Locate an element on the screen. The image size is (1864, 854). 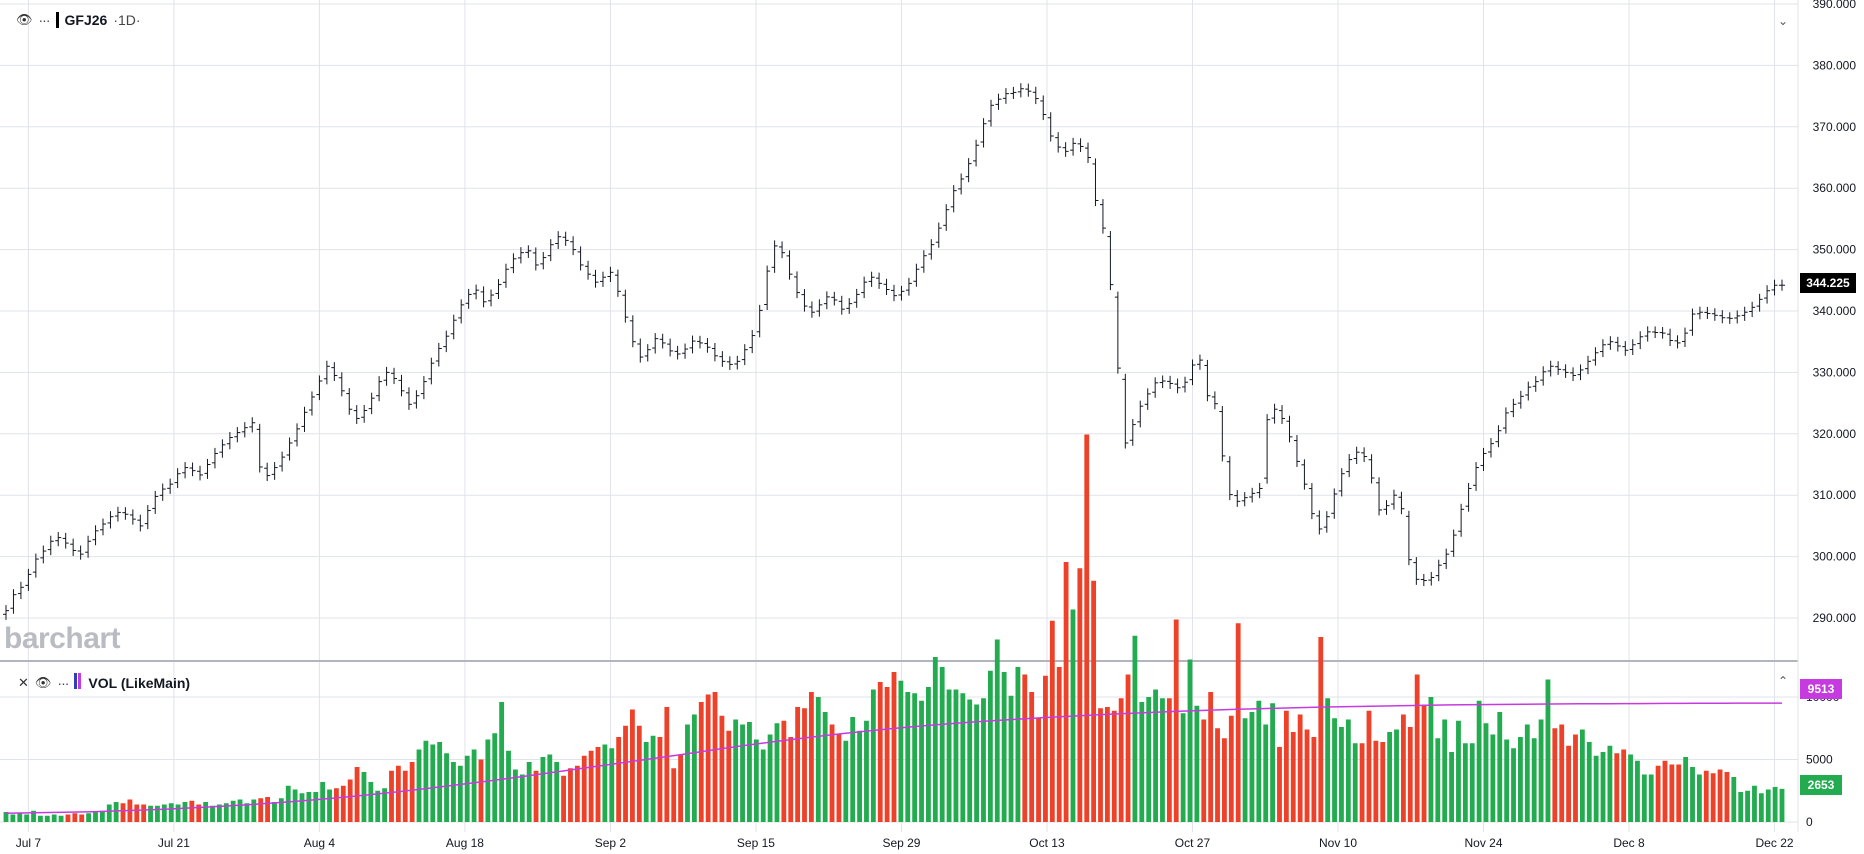
price-tick-label: 350.000 is located at coordinates (1835, 250).